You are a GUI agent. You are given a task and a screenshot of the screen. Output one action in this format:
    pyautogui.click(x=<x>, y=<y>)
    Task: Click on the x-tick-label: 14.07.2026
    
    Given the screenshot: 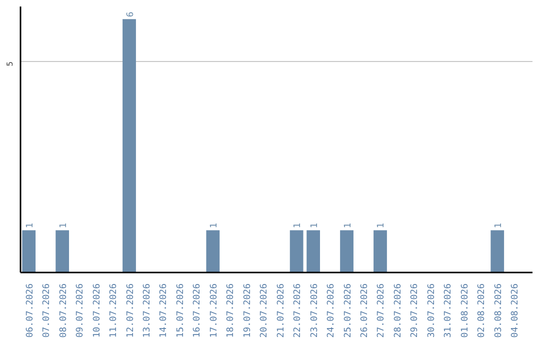 What is the action you would take?
    pyautogui.click(x=164, y=310)
    